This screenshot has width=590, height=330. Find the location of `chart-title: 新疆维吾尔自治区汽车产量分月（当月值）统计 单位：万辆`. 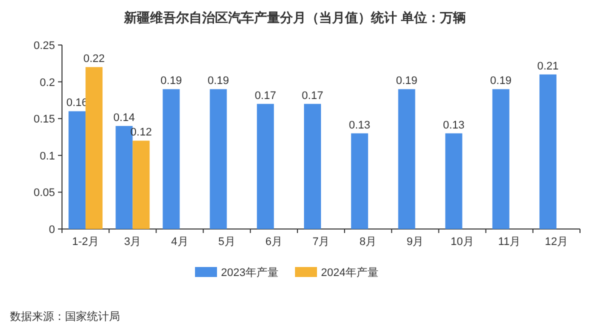

chart-title: 新疆维吾尔自治区汽车产量分月（当月值）统计 单位：万辆 is located at coordinates (294, 17).